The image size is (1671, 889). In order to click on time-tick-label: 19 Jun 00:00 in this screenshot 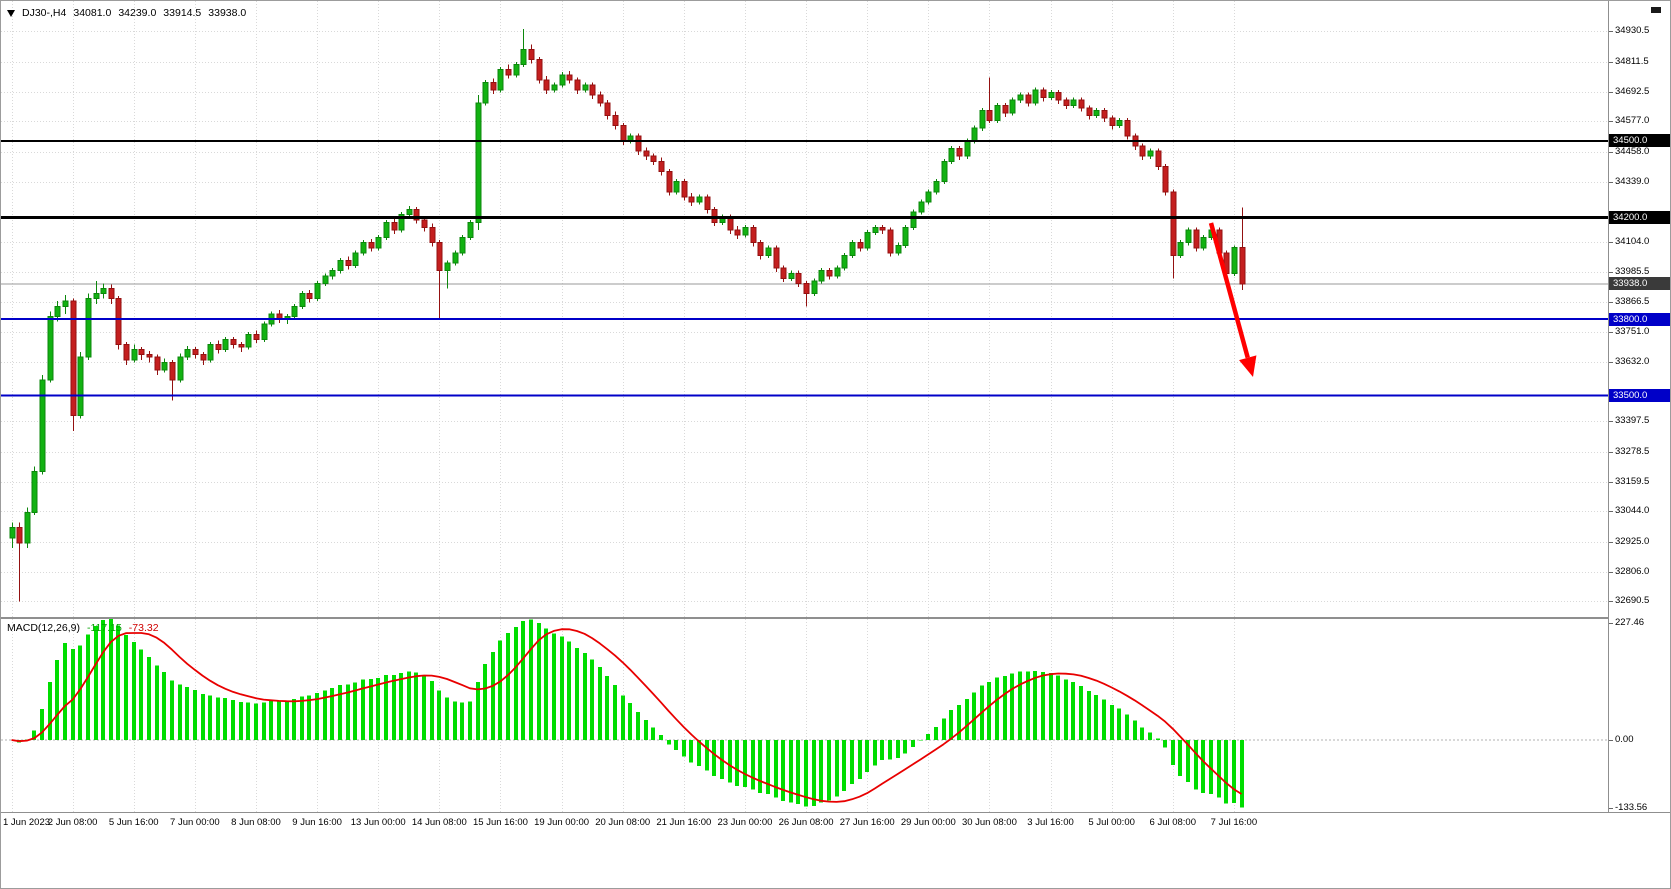, I will do `click(562, 822)`.